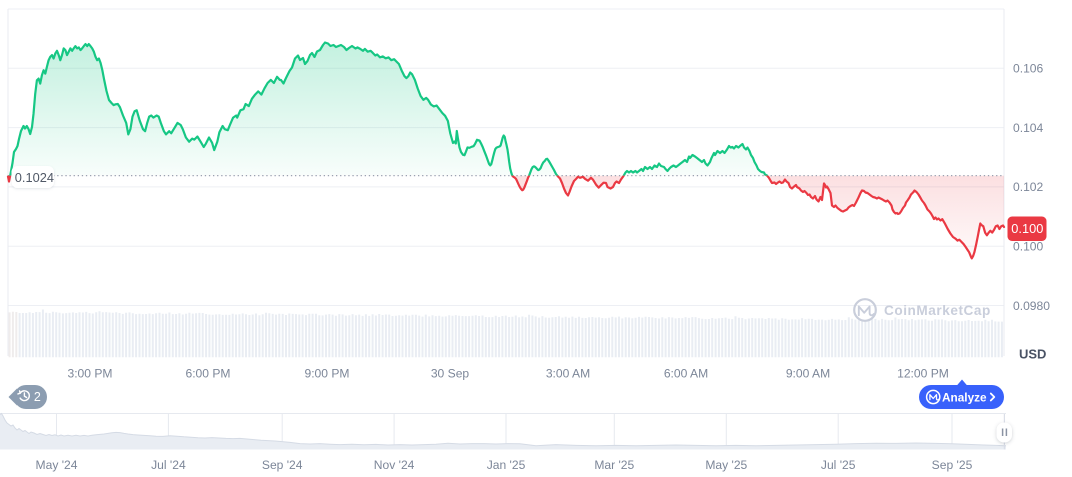 The width and height of the screenshot is (1072, 477). What do you see at coordinates (450, 374) in the screenshot?
I see `svg-text: 30 Sep` at bounding box center [450, 374].